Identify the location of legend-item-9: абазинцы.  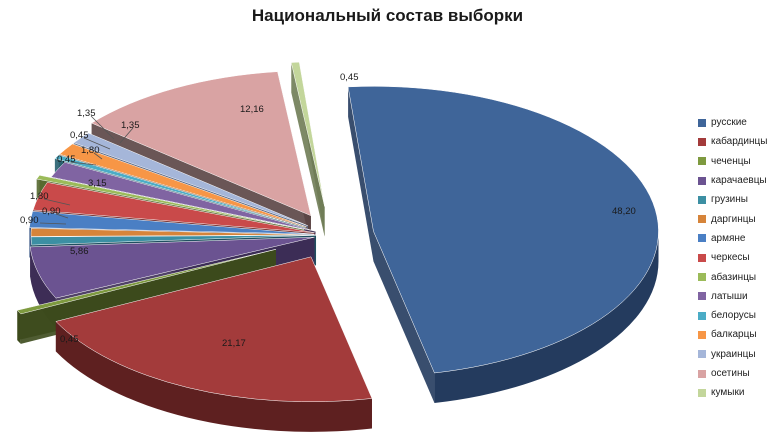
(732, 276).